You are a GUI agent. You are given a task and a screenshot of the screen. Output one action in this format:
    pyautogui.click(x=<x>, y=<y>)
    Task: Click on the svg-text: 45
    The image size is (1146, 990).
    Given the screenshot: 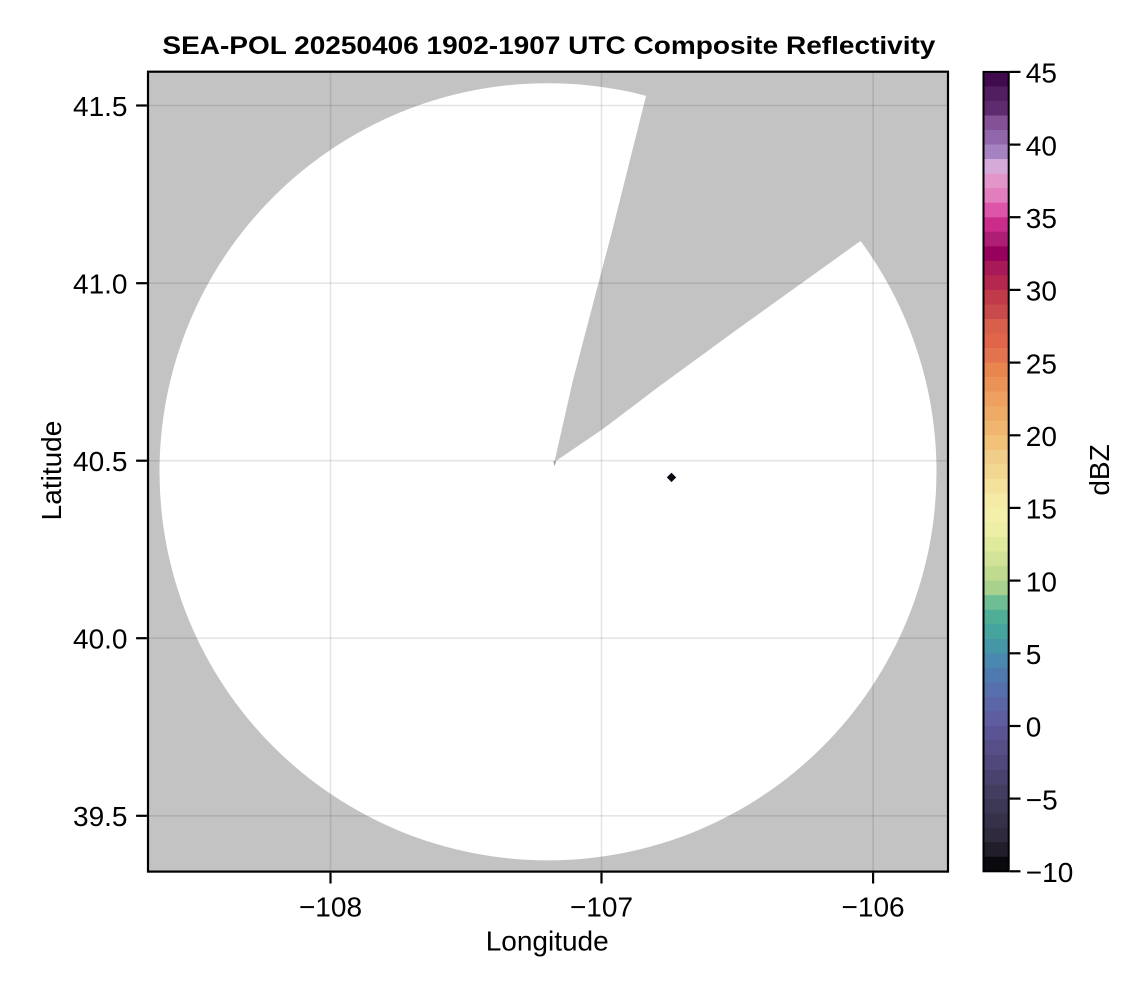 What is the action you would take?
    pyautogui.click(x=1041, y=73)
    